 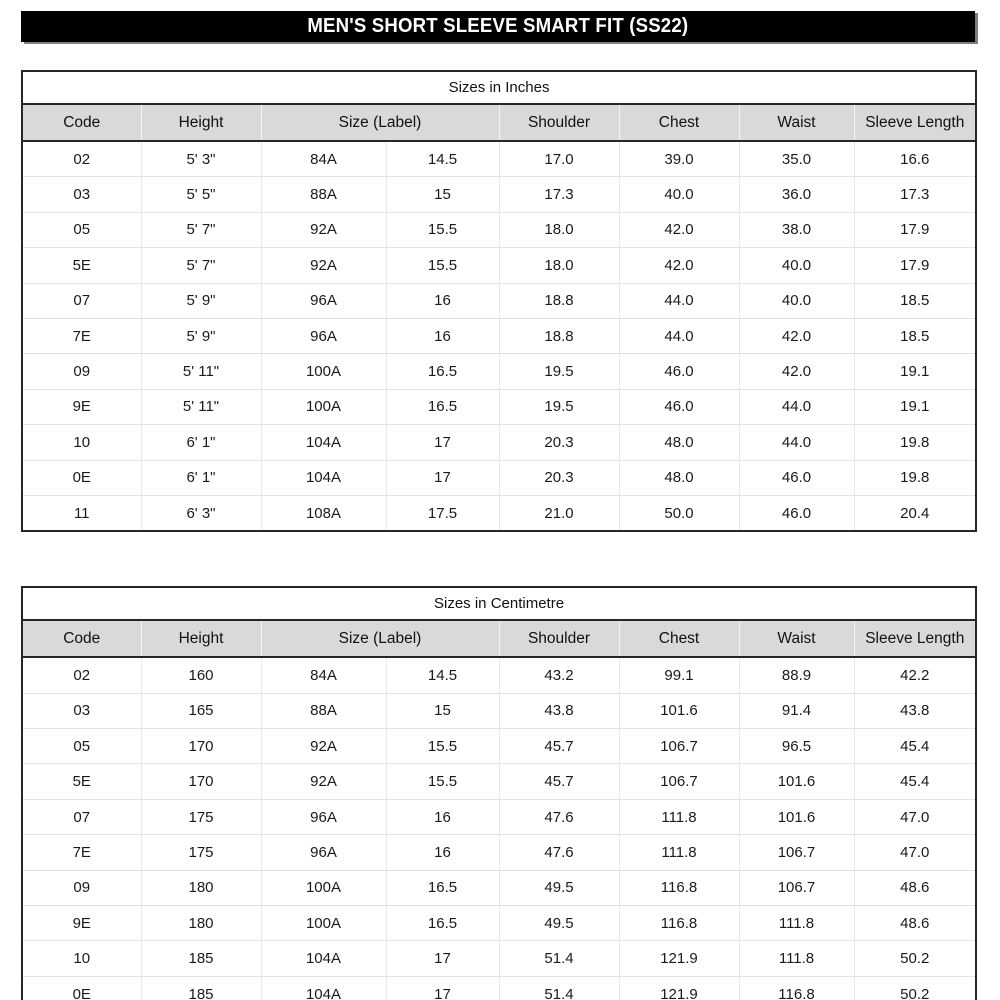 I want to click on table-row: 10 6' 1" 104A 17 20.3 48.0 44.0 19.8, so click(x=499, y=442).